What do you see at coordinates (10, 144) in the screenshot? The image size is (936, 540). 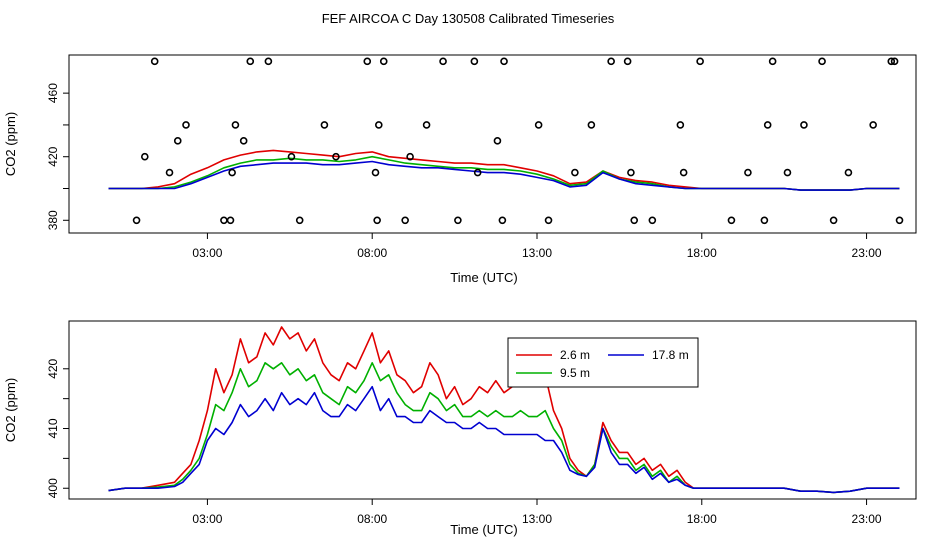 I see `top-y-axis-label: CO2 (ppm)` at bounding box center [10, 144].